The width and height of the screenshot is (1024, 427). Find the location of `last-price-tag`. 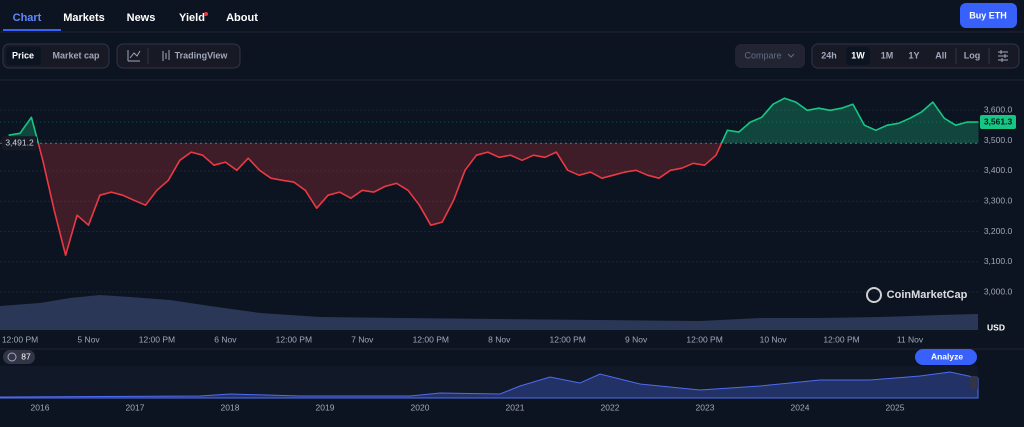

last-price-tag is located at coordinates (998, 122).